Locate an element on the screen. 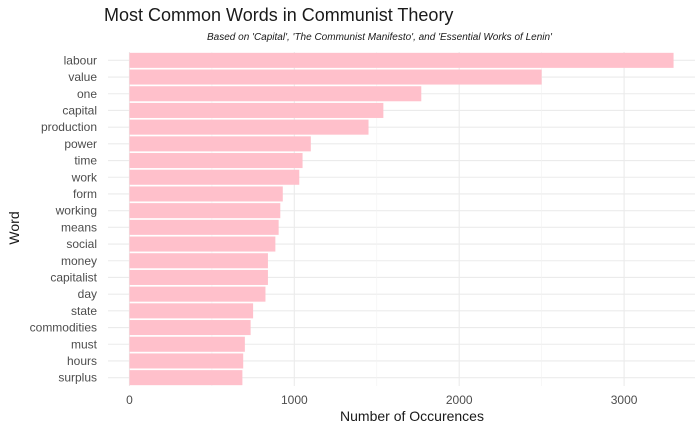 The image size is (700, 432). y-tick-label: labour is located at coordinates (80, 60).